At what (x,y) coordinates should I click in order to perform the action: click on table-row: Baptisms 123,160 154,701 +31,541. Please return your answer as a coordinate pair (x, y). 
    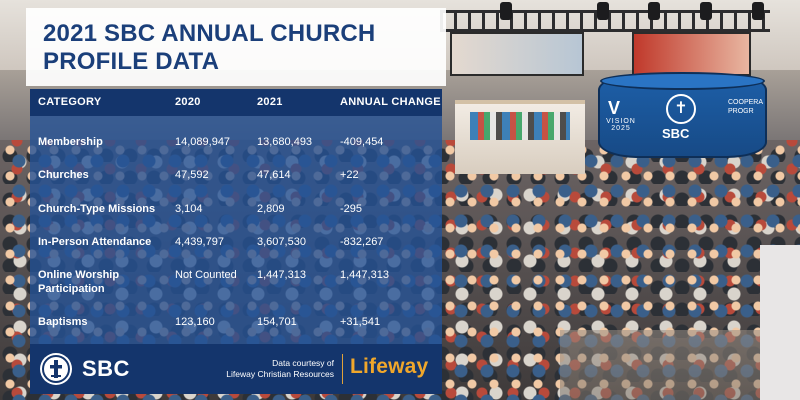
    Looking at the image, I should click on (236, 332).